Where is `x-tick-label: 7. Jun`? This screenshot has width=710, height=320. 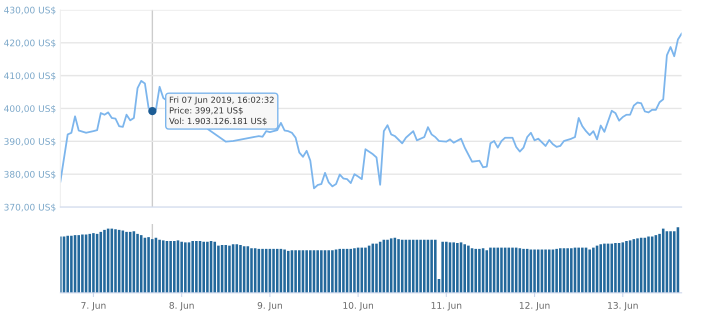 x-tick-label: 7. Jun is located at coordinates (93, 306).